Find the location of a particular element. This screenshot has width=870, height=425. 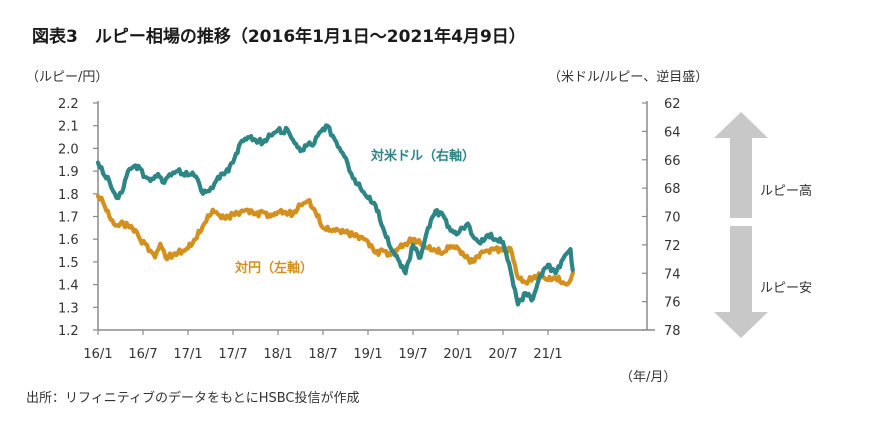

x-tick-label: 16/1 is located at coordinates (97, 354).